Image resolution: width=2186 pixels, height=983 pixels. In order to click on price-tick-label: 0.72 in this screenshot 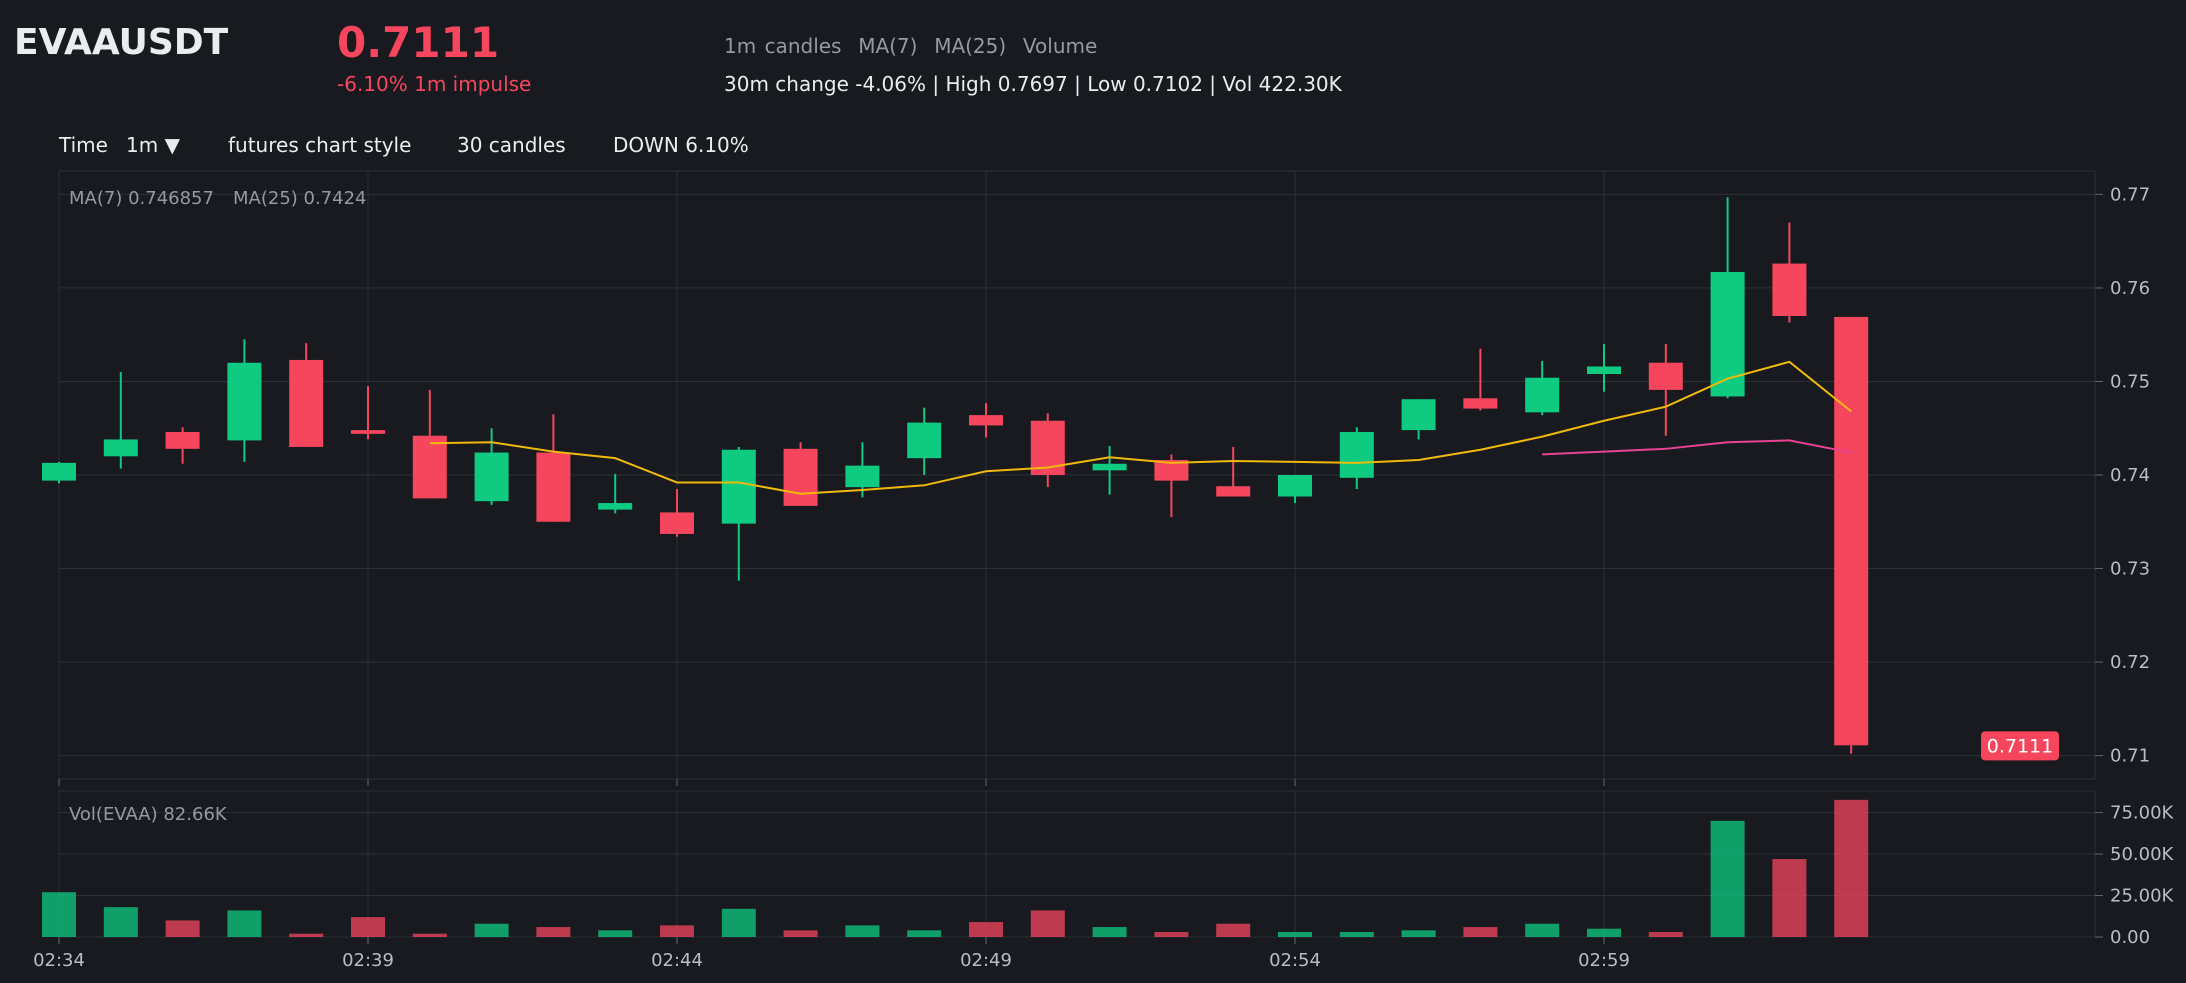, I will do `click(2130, 662)`.